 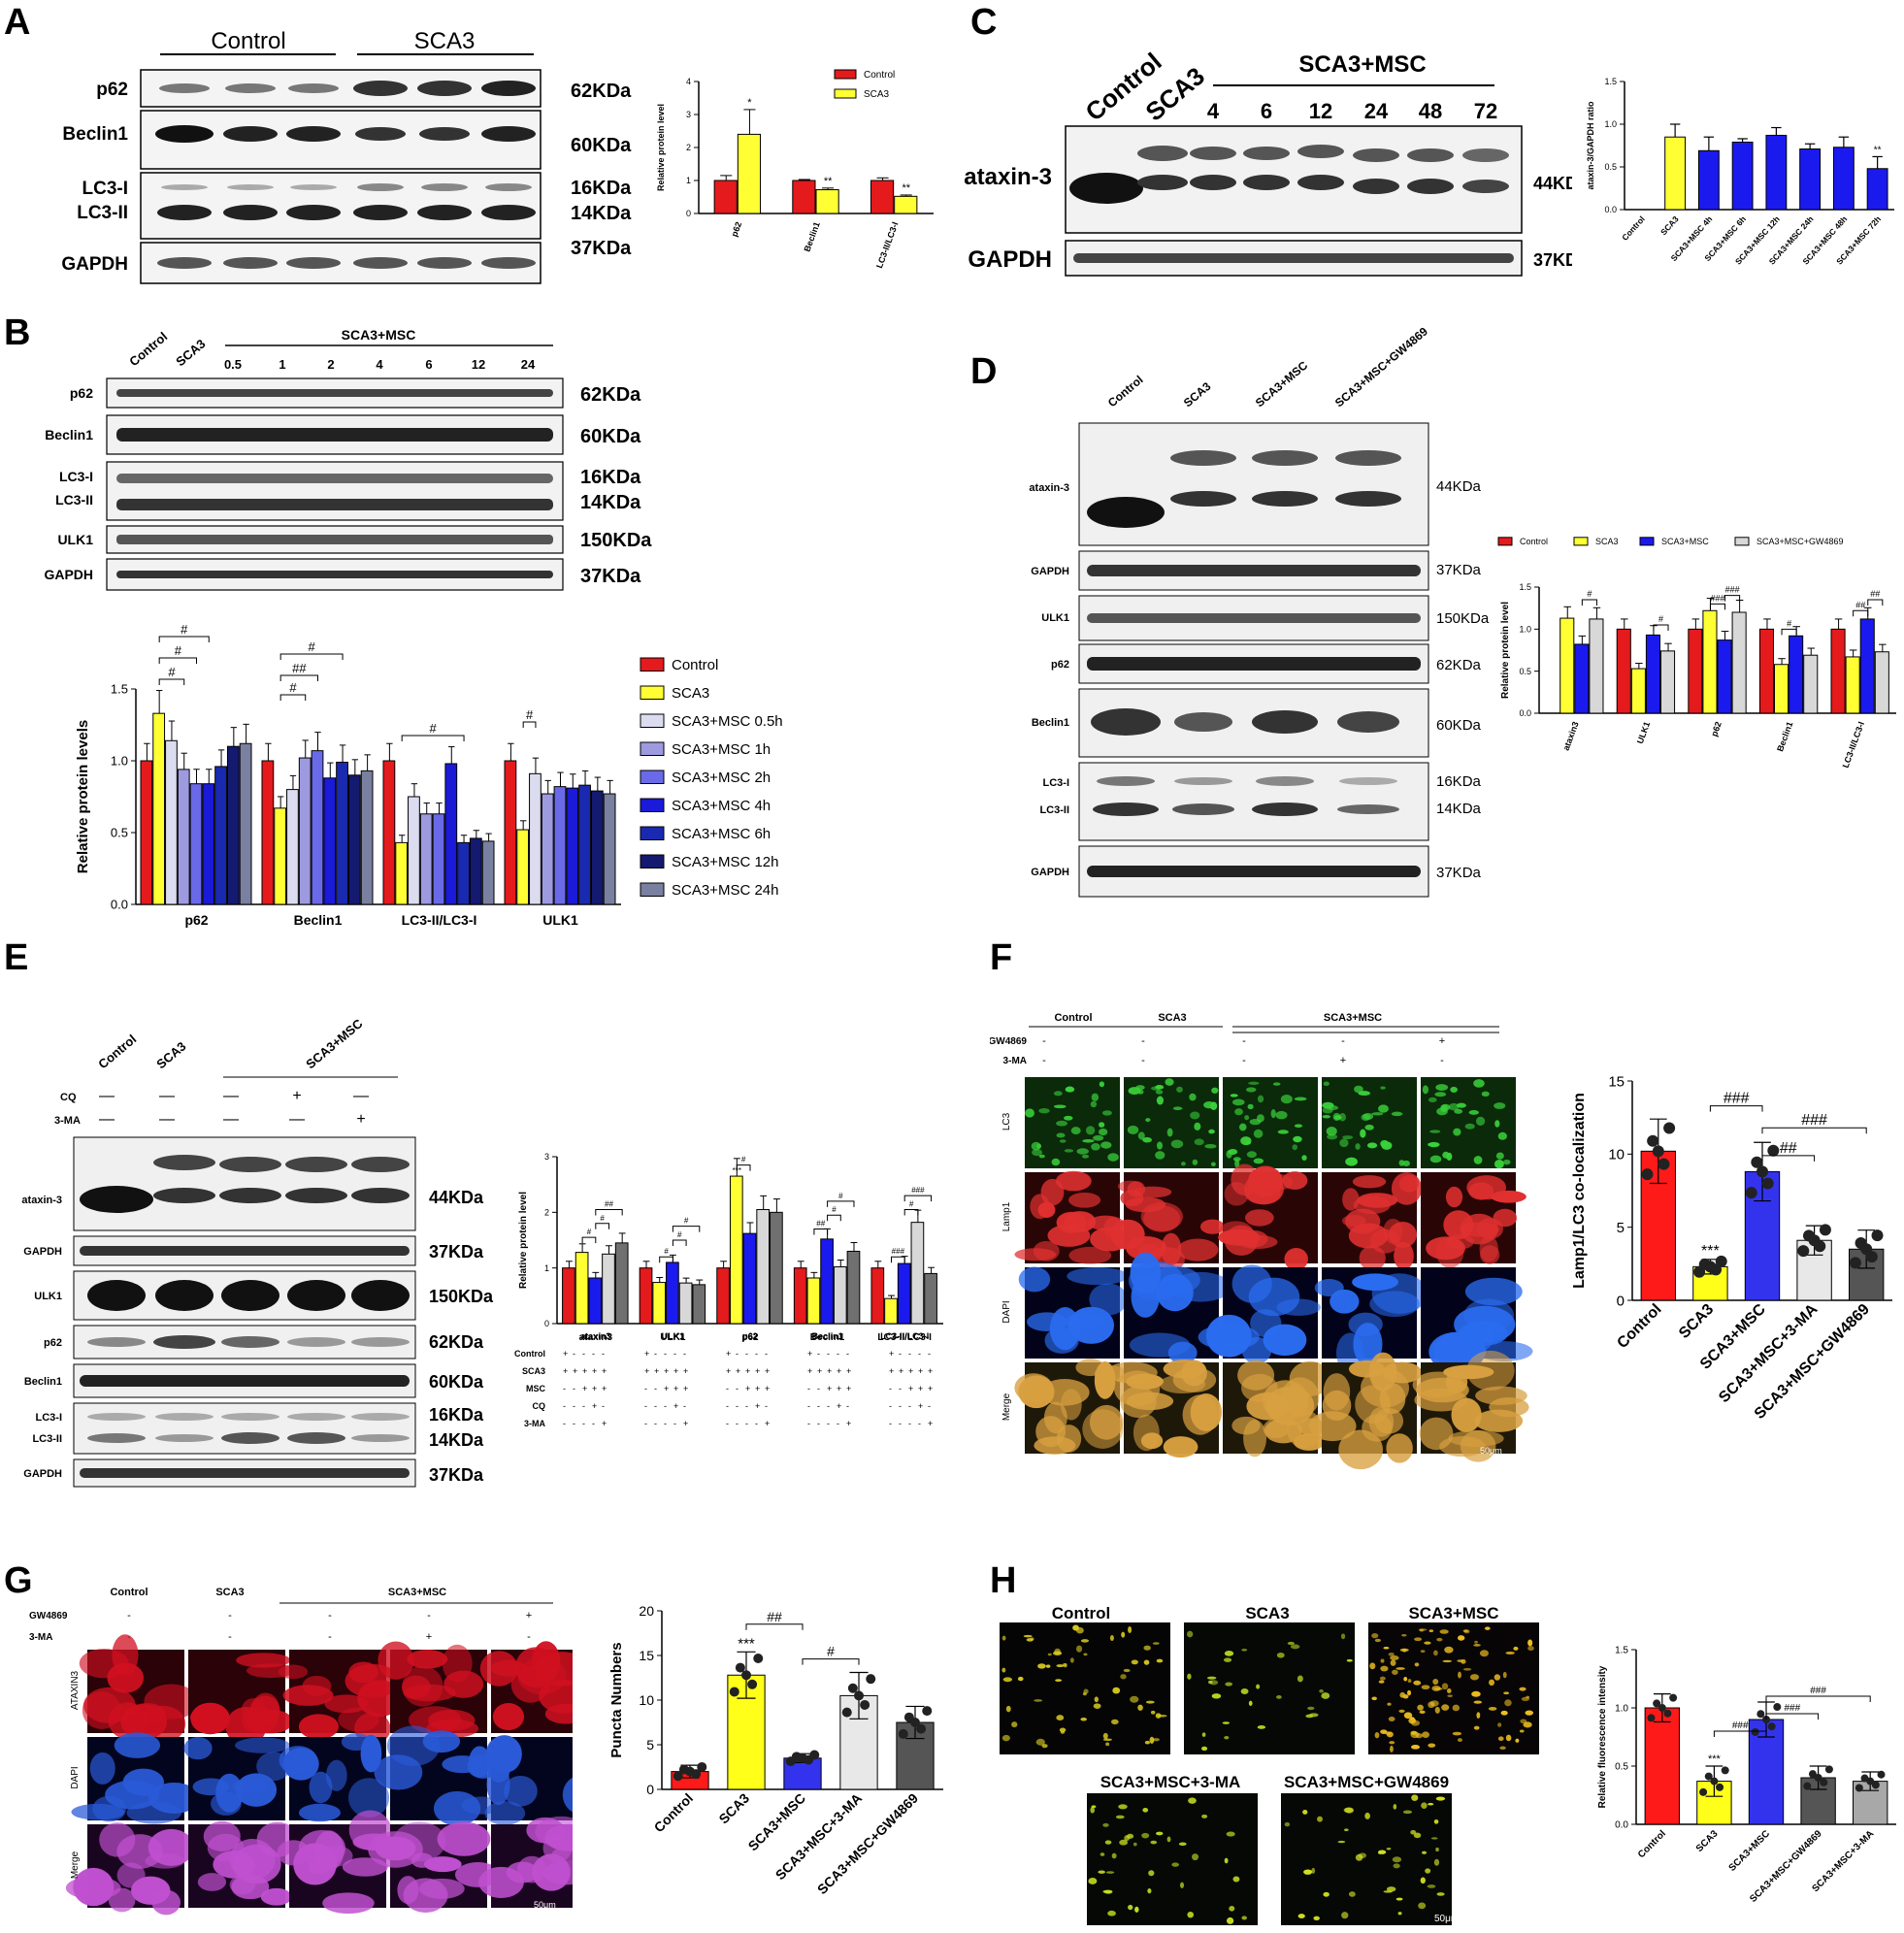 What do you see at coordinates (361, 1096) in the screenshot?
I see `treat-mark: —` at bounding box center [361, 1096].